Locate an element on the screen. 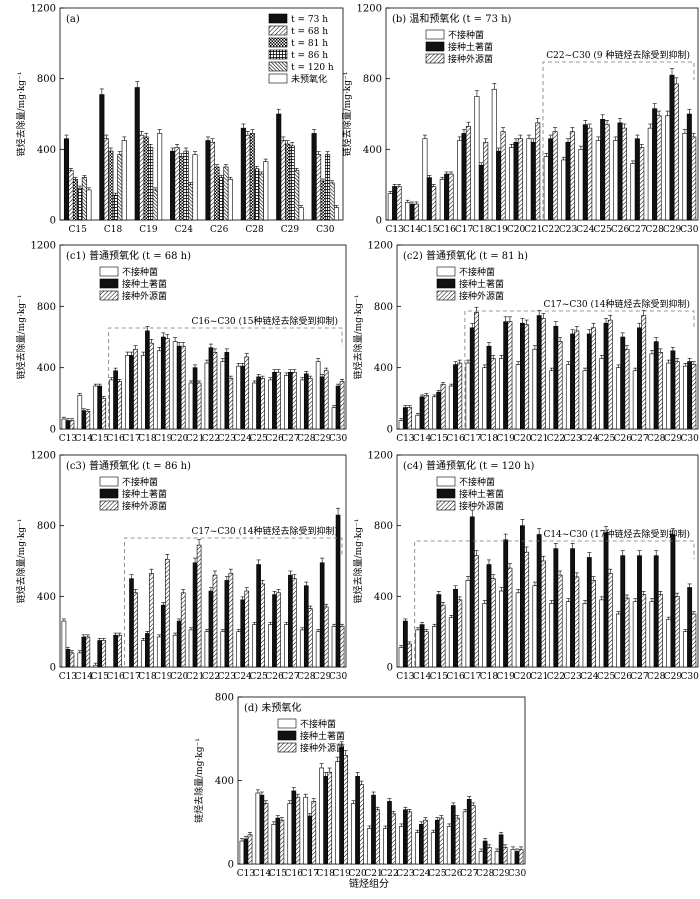 The width and height of the screenshot is (700, 899). bar-c3-white-C28 is located at coordinates (302, 648).